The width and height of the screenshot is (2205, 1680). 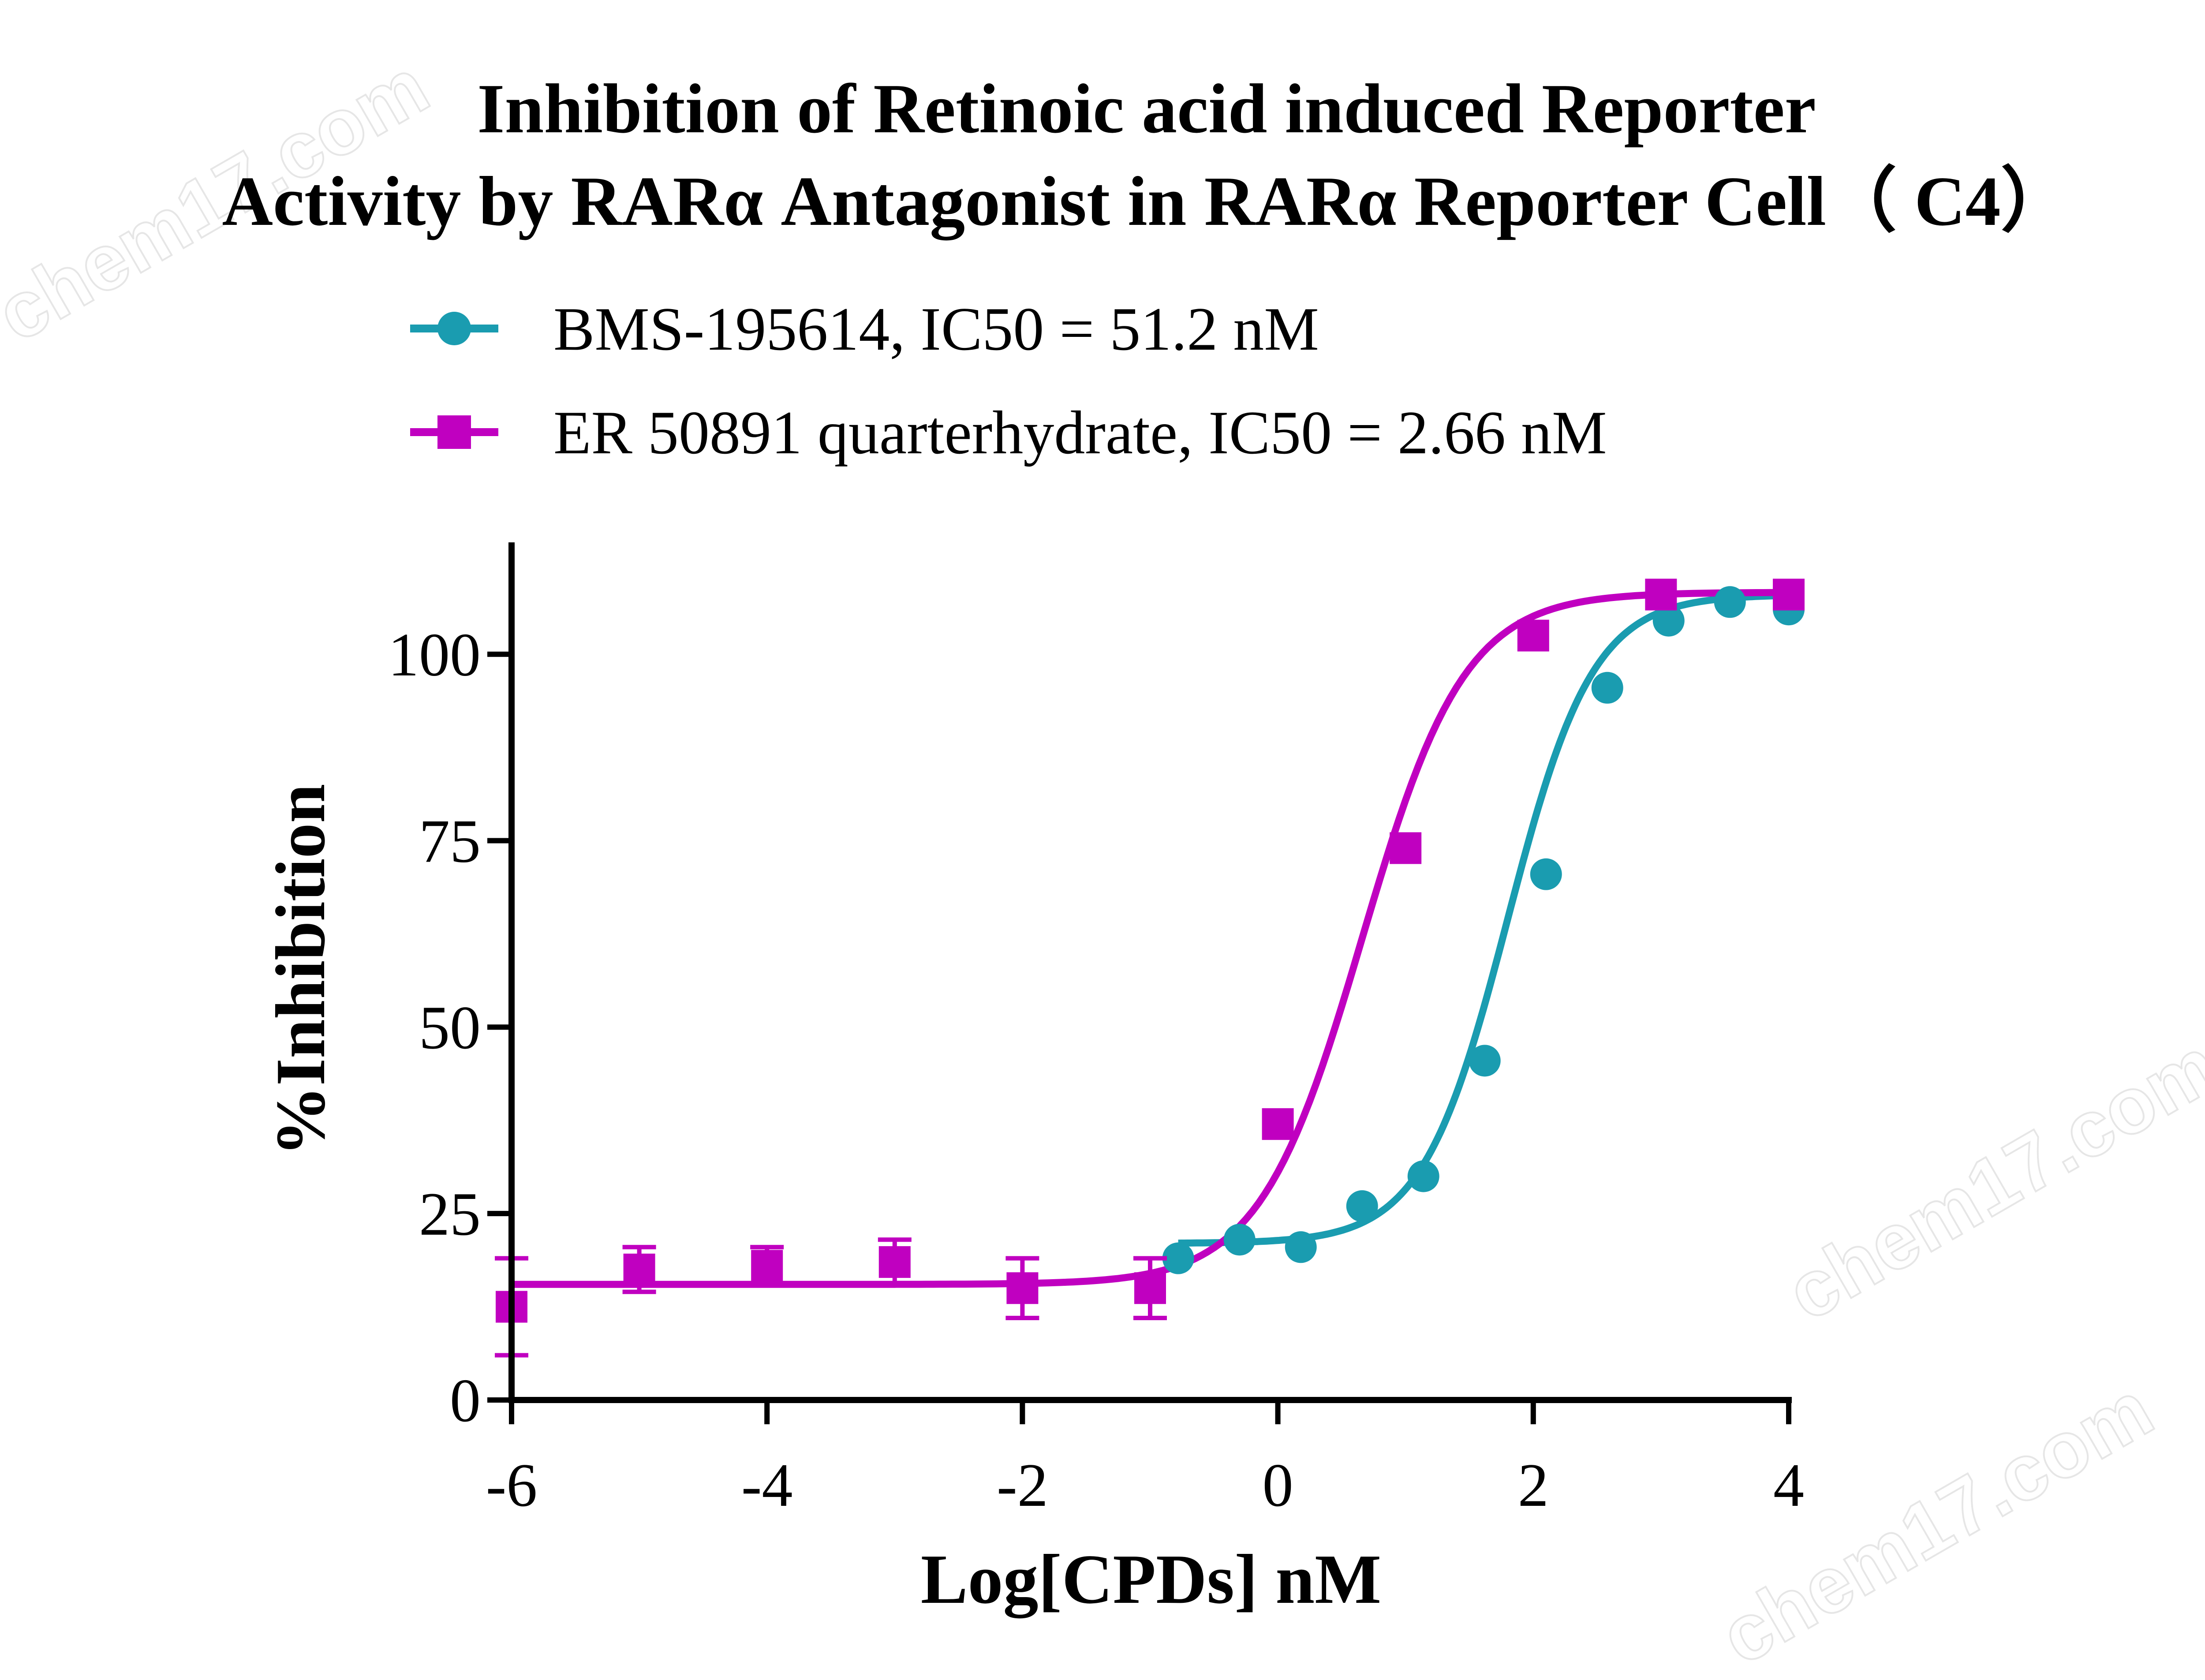 I want to click on y-tick-label: 100, so click(x=434, y=655).